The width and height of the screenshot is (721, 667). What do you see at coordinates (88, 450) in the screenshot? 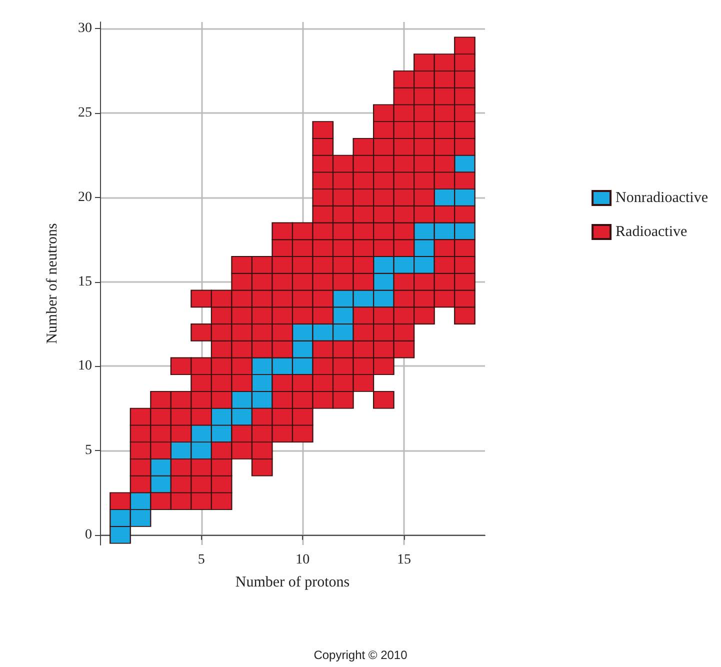
I see `y-tick-label: 5` at bounding box center [88, 450].